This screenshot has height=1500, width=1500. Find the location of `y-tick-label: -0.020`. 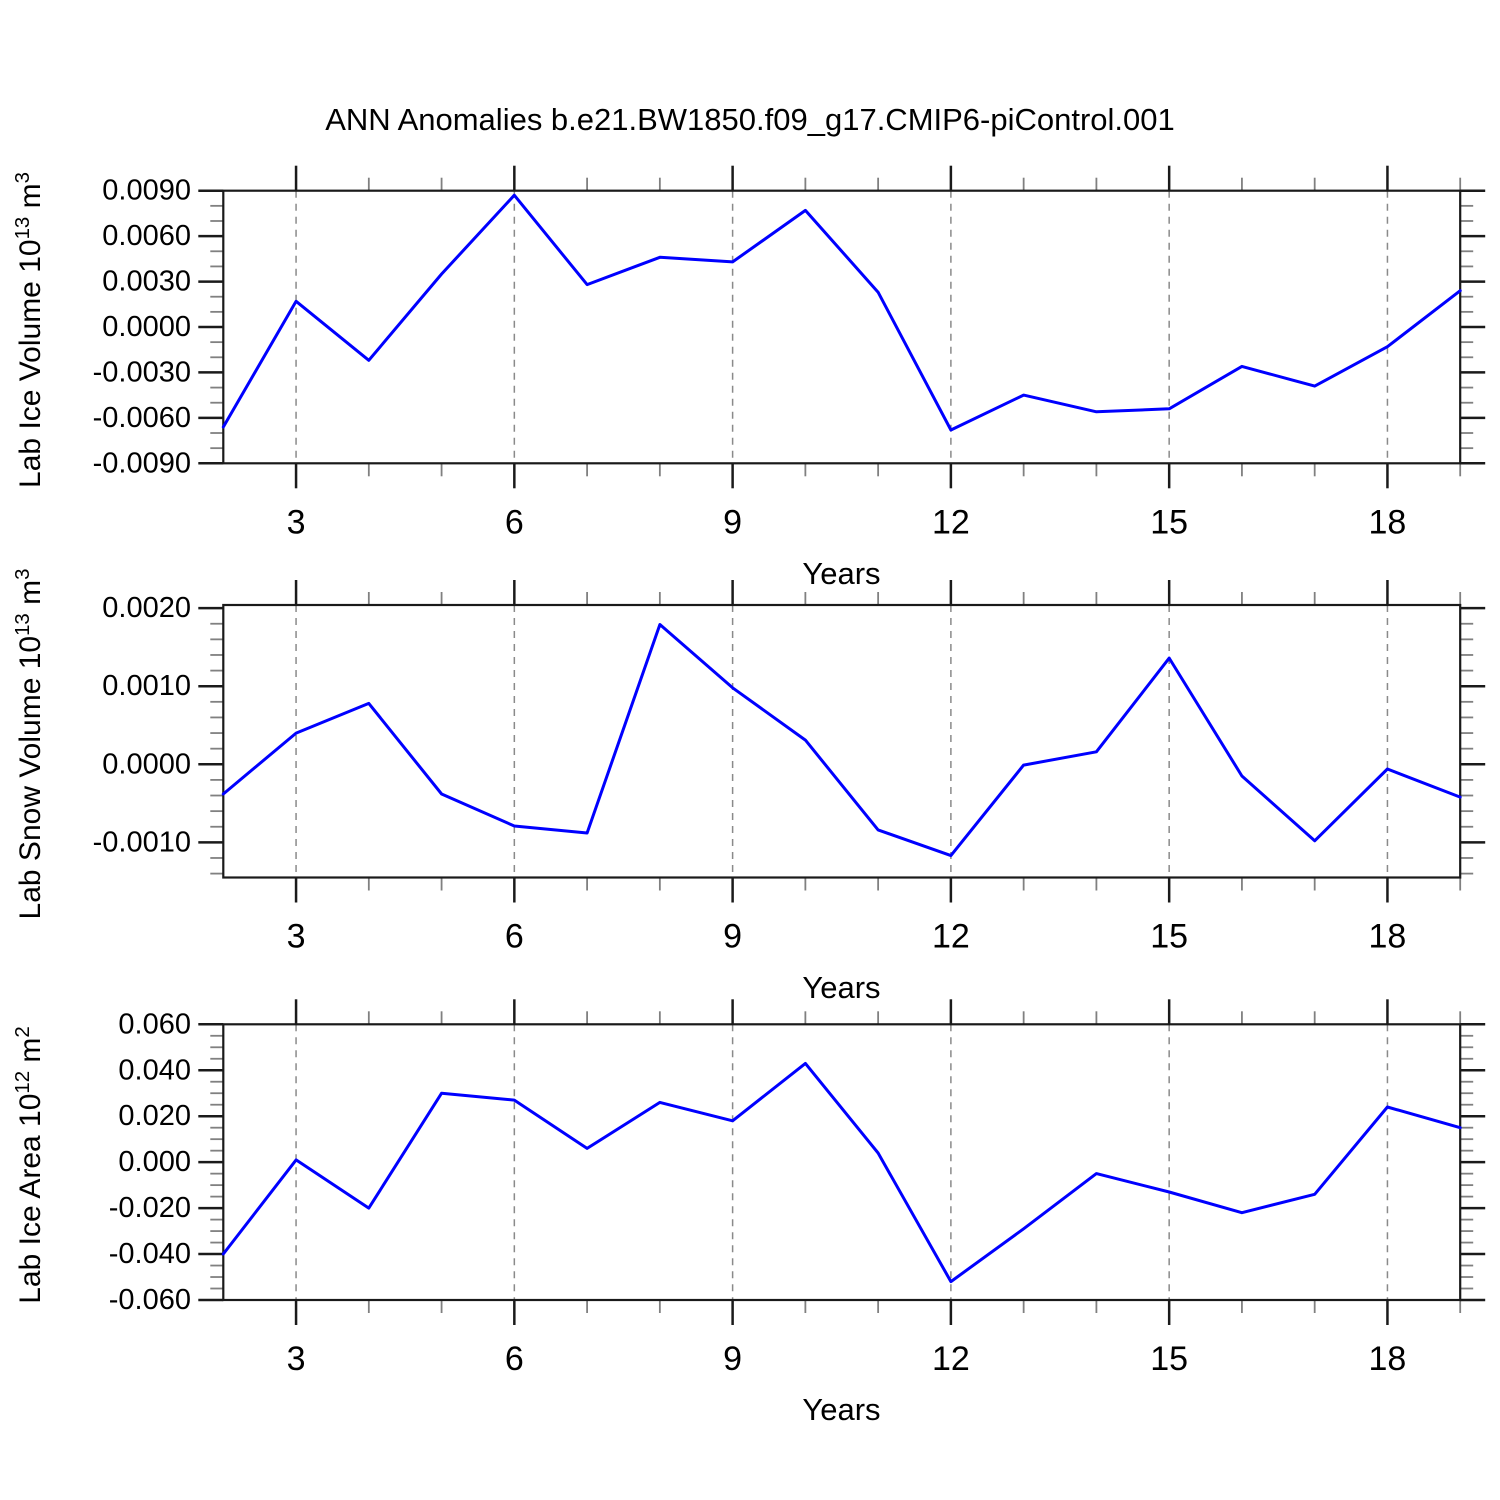

y-tick-label: -0.020 is located at coordinates (150, 1208).